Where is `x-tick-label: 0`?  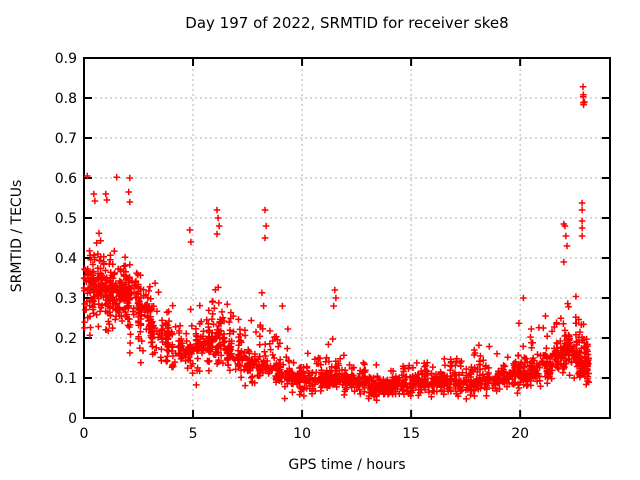 x-tick-label: 0 is located at coordinates (84, 434).